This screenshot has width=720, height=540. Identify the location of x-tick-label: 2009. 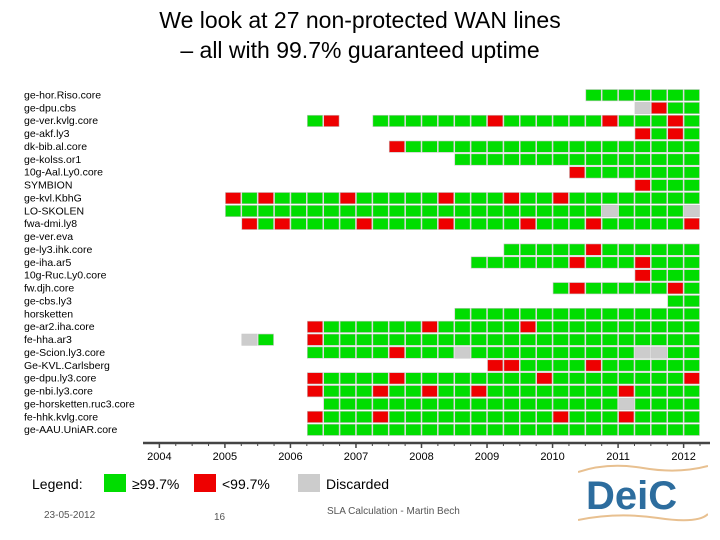
(487, 457).